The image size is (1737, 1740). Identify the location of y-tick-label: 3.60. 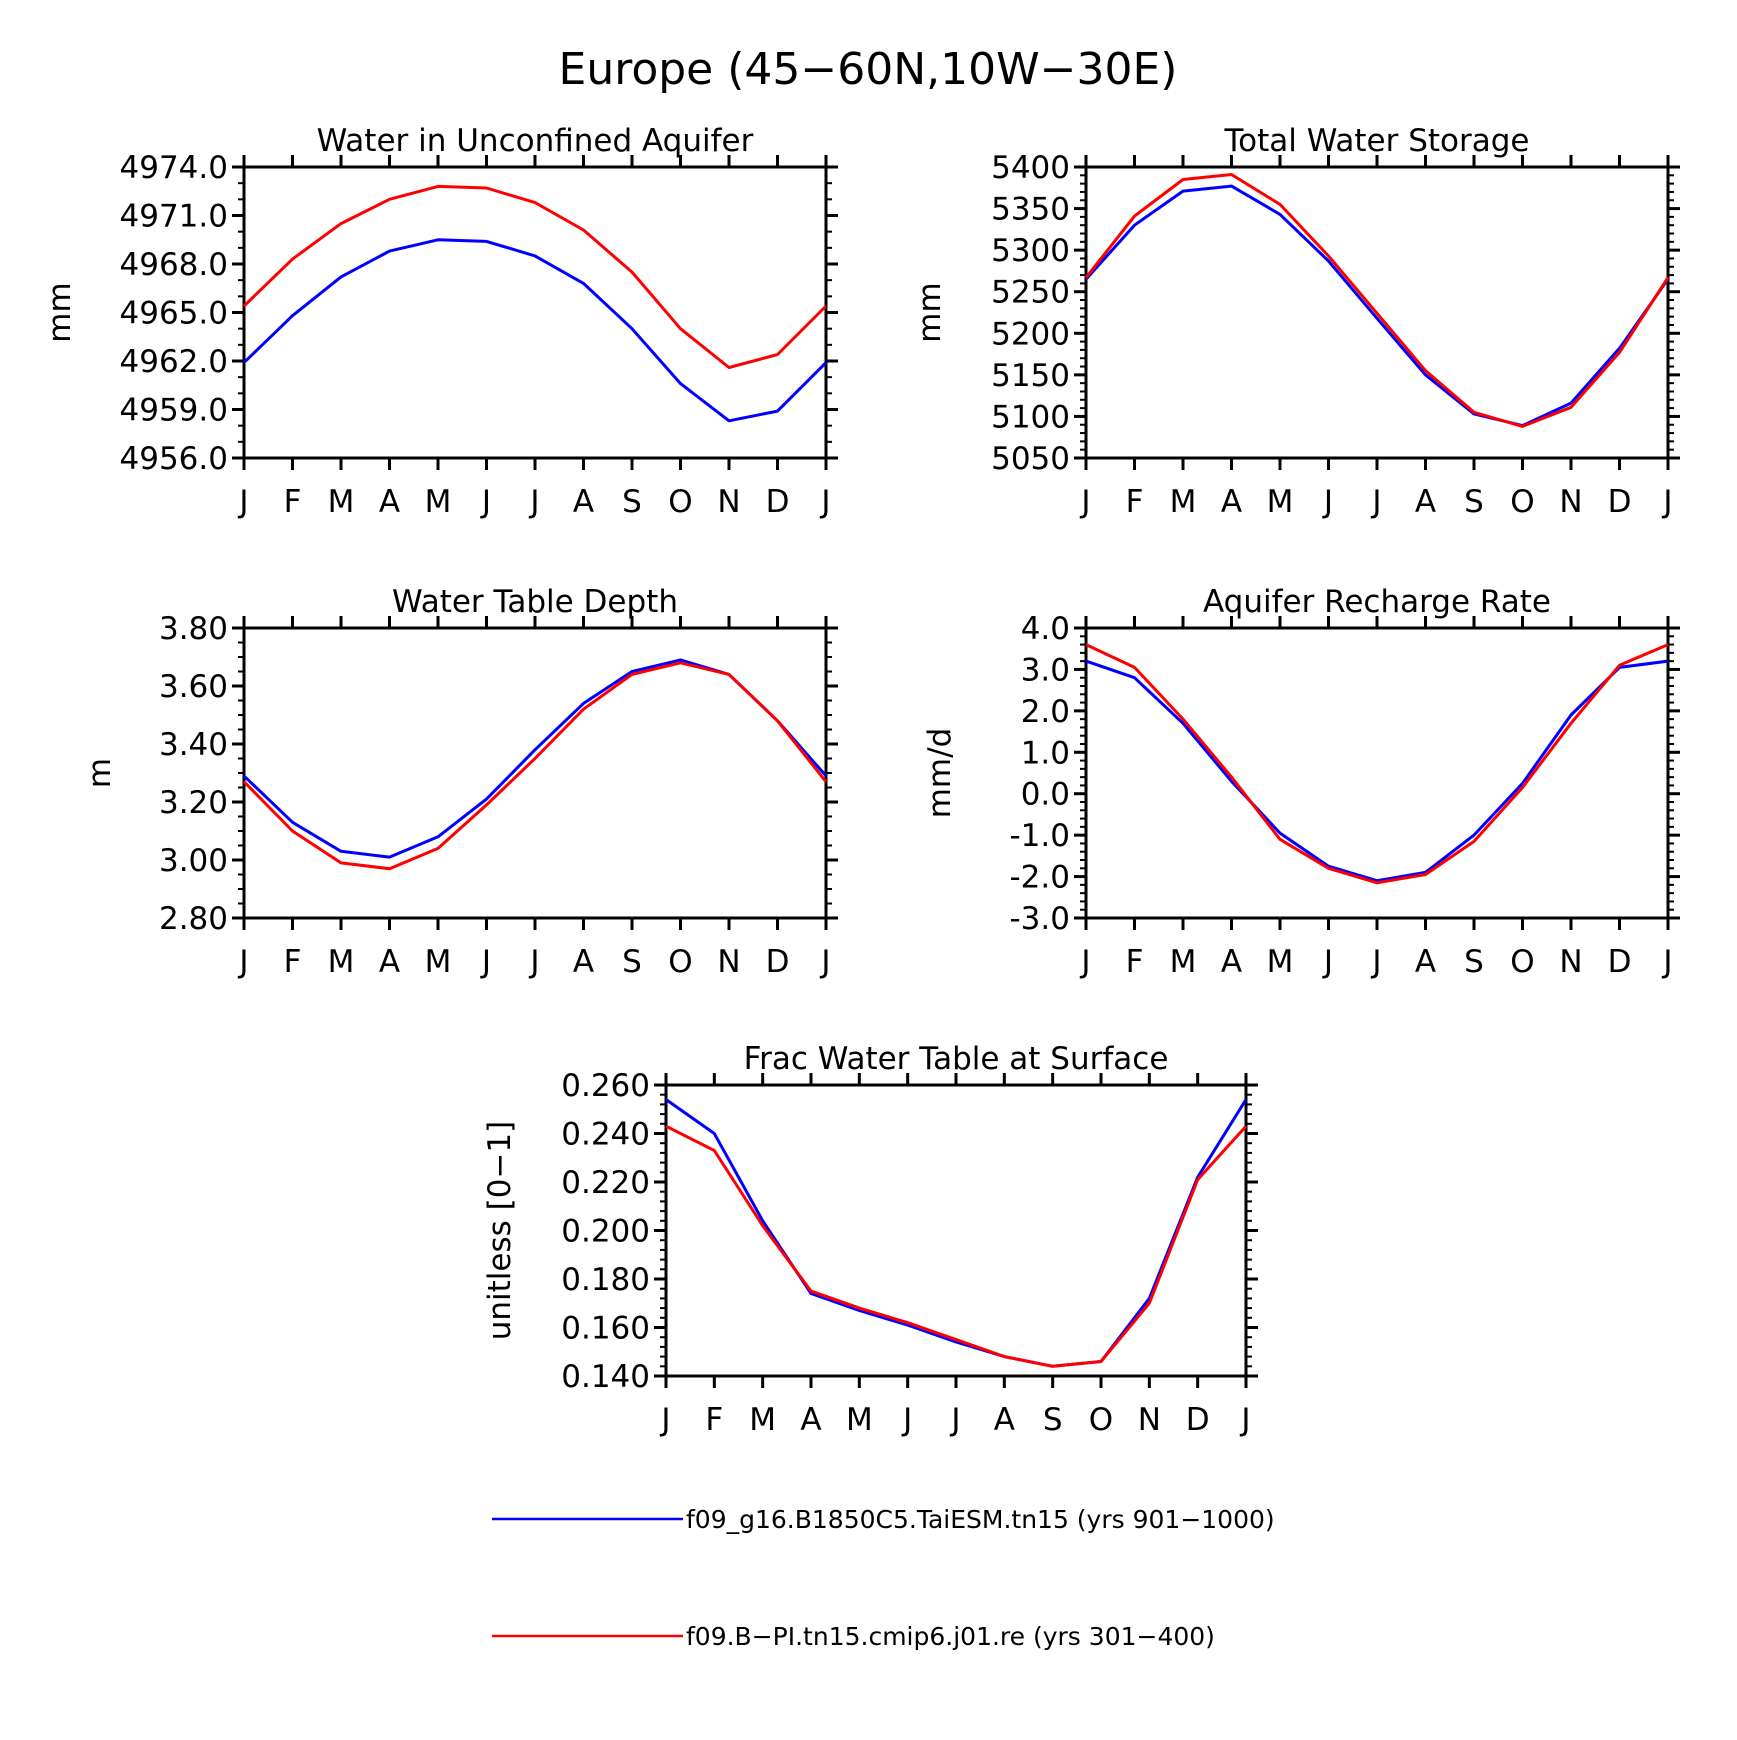
(193, 687).